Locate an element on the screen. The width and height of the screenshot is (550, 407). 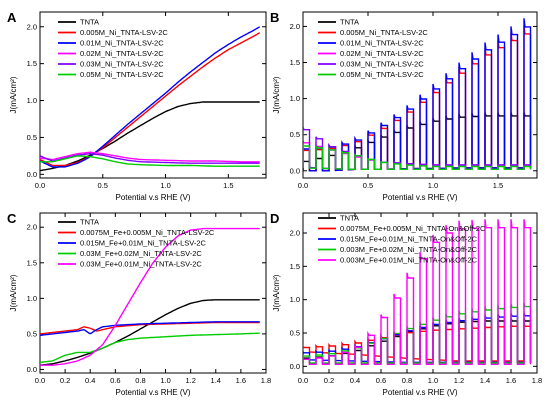
legend-label: 0.015M_Fe+0.01M_Ni_TNTA-On&Off-2C is located at coordinates (409, 239).